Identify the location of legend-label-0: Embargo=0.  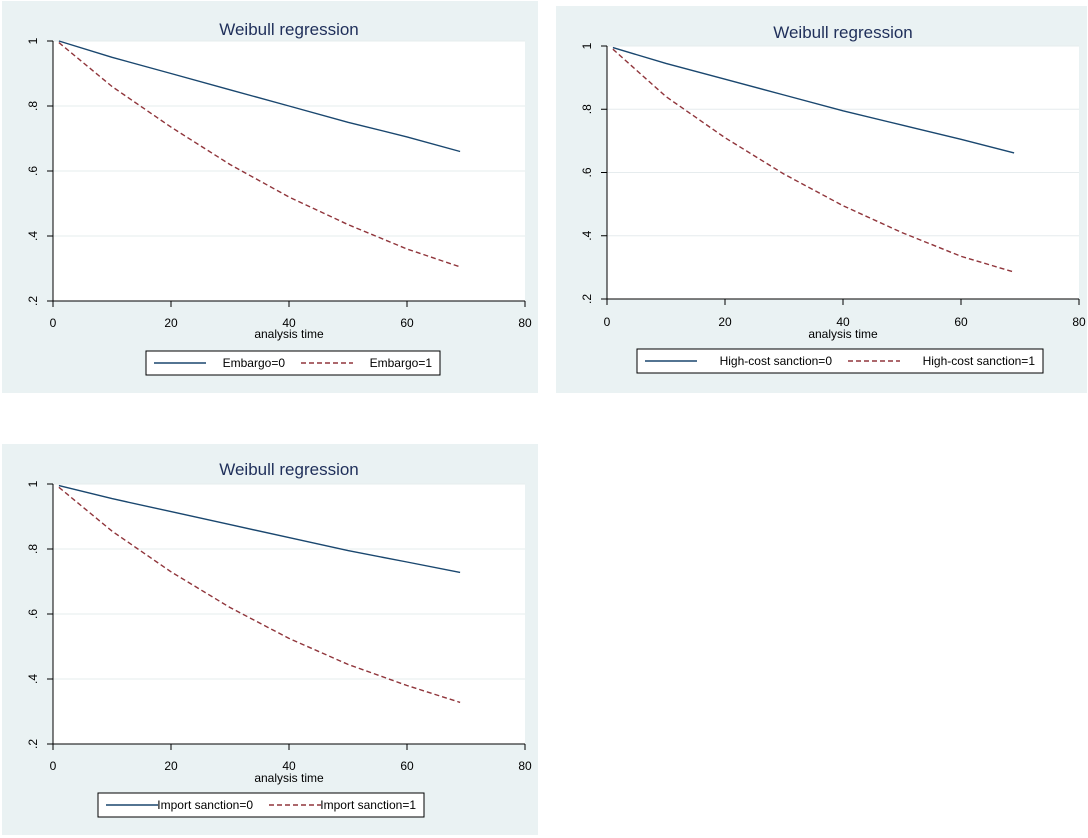
(254, 363).